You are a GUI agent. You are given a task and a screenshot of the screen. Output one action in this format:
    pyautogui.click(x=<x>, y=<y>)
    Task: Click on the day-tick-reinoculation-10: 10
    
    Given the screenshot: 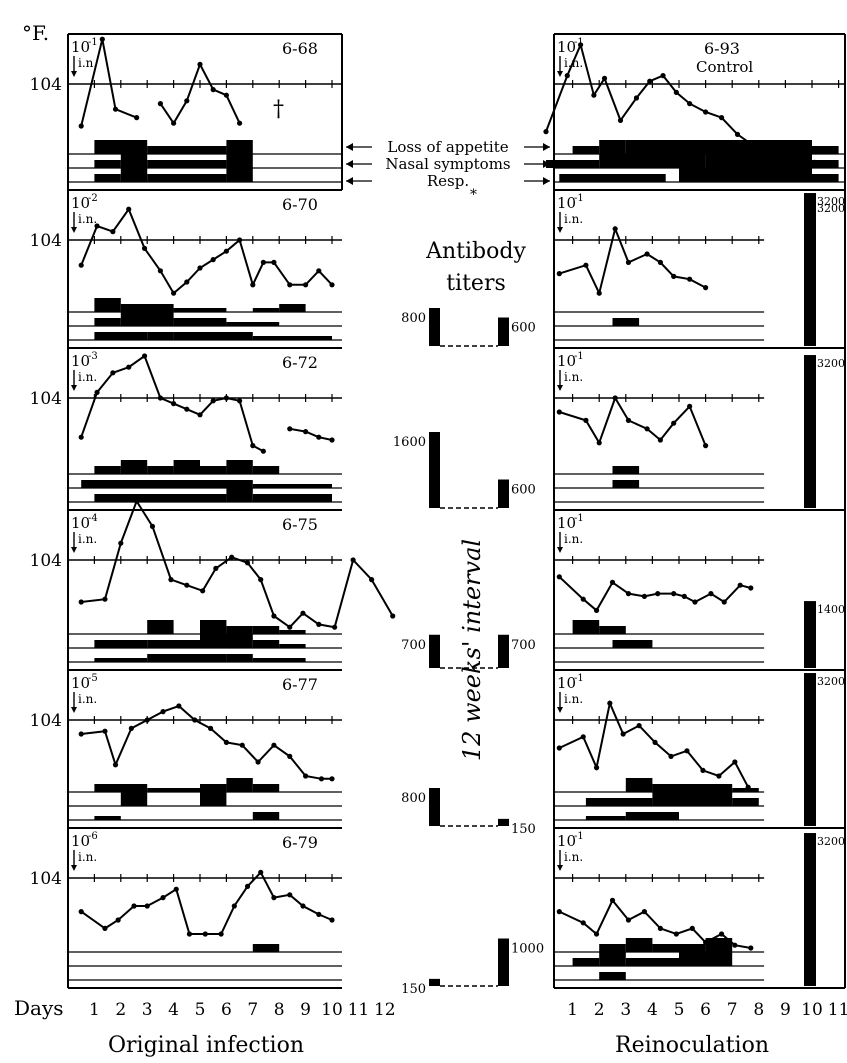 What is the action you would take?
    pyautogui.click(x=812, y=1010)
    